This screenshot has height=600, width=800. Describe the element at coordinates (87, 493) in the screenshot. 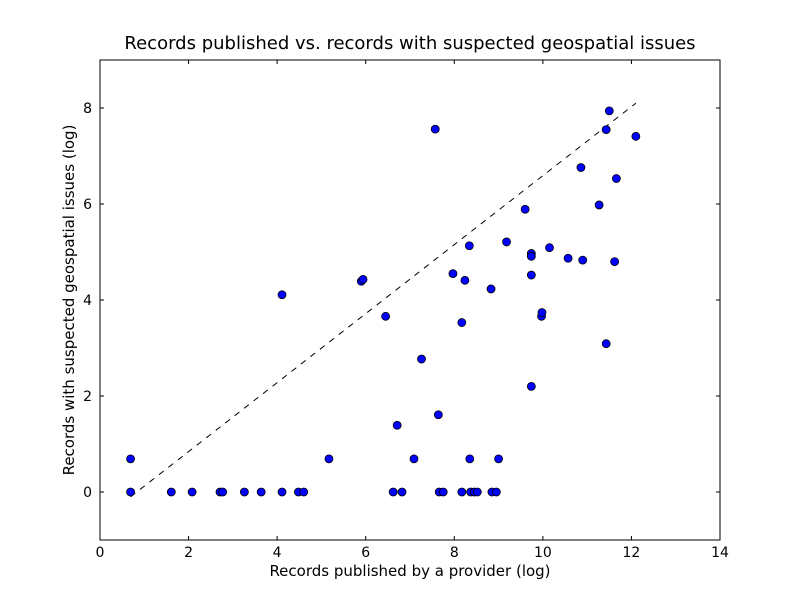

I see `y-tick-label: 0` at that location.